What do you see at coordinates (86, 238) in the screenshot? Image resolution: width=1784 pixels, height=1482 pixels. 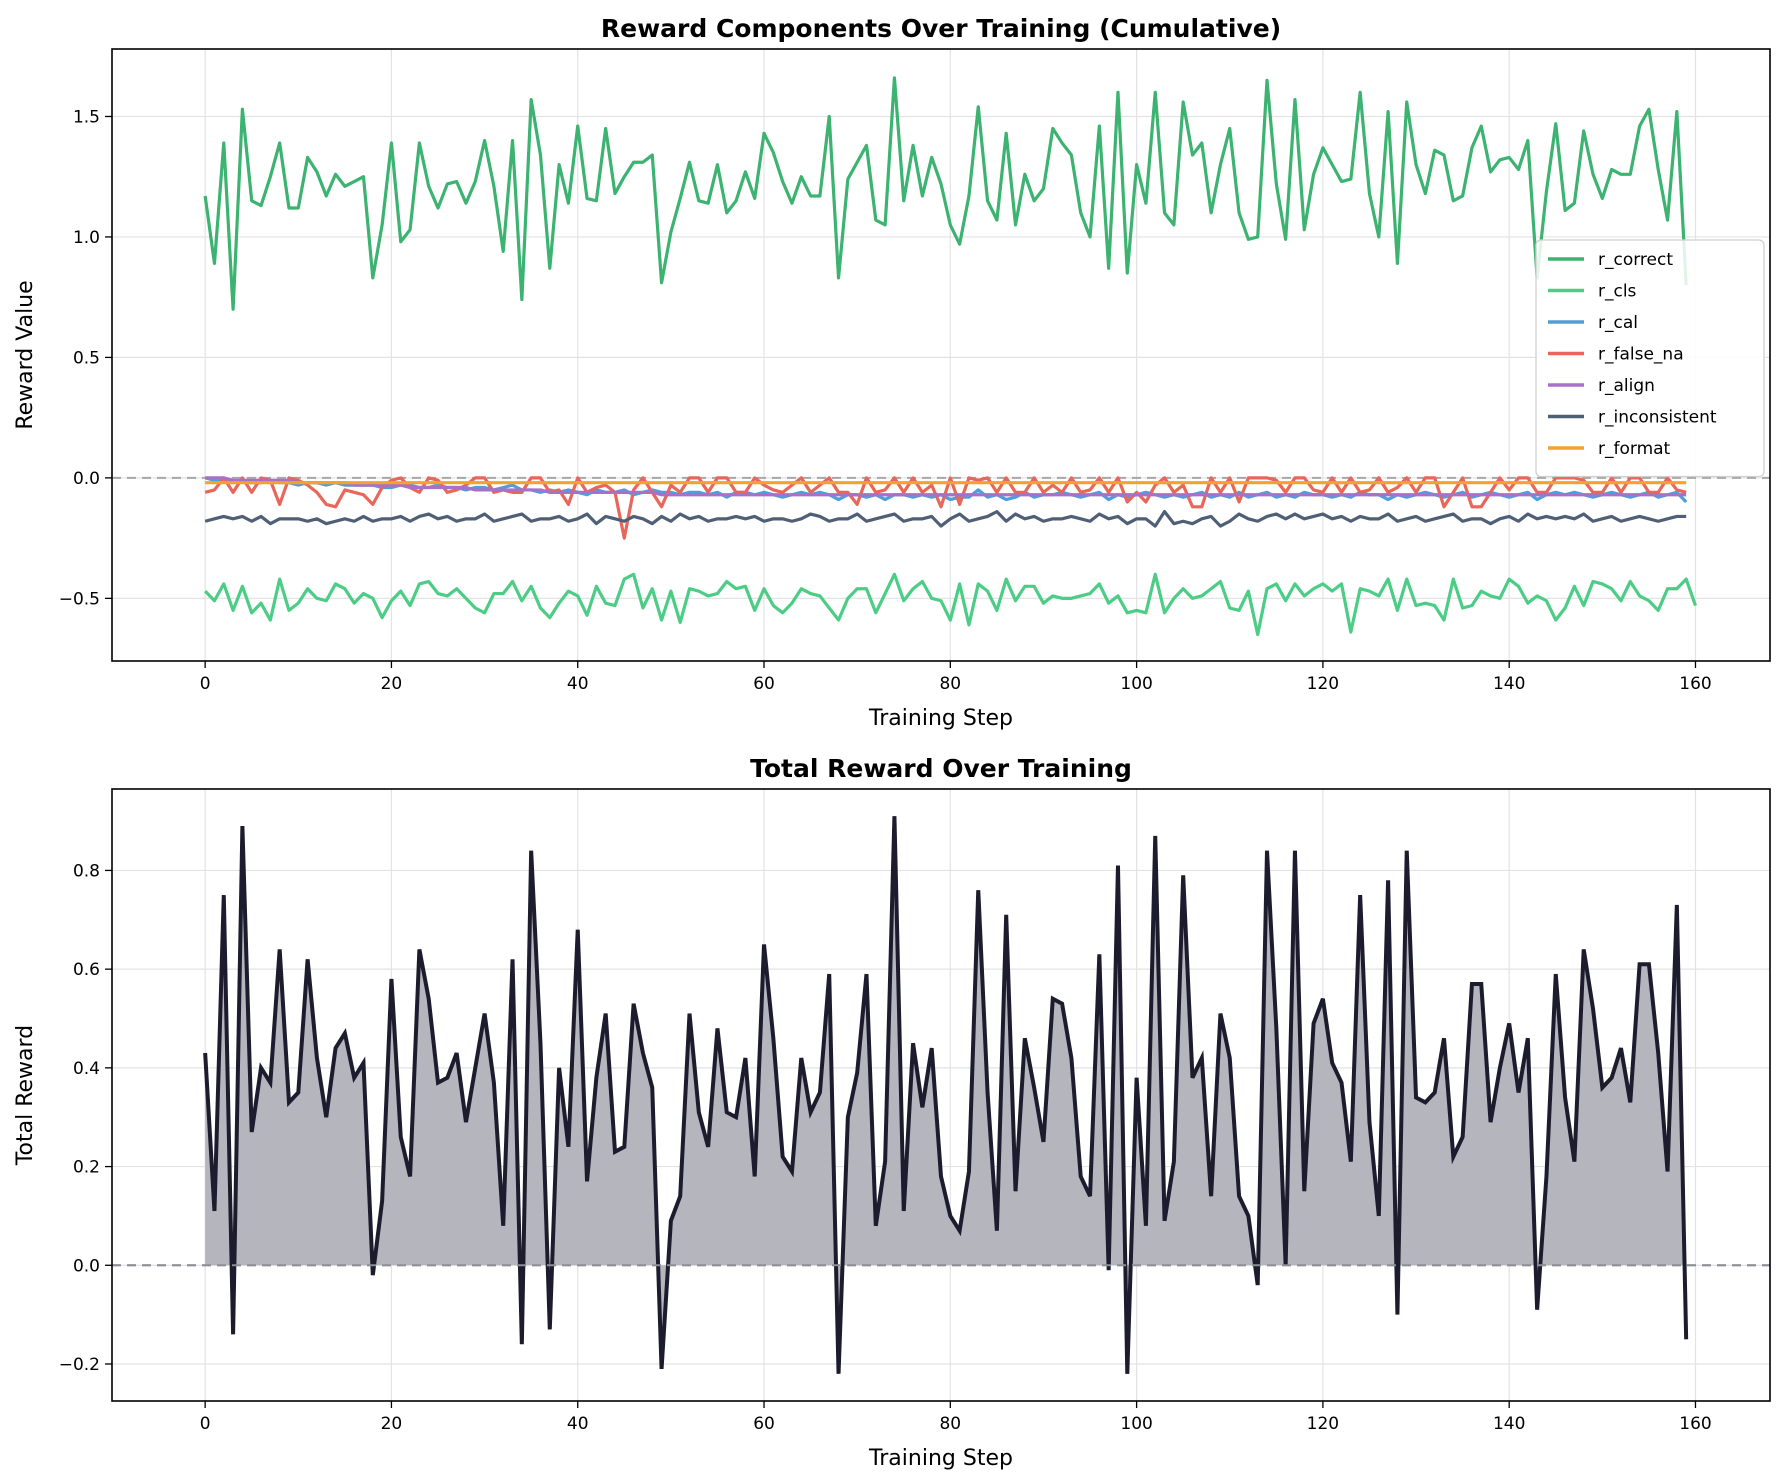 I see `components-y-tick-label: 1.0` at bounding box center [86, 238].